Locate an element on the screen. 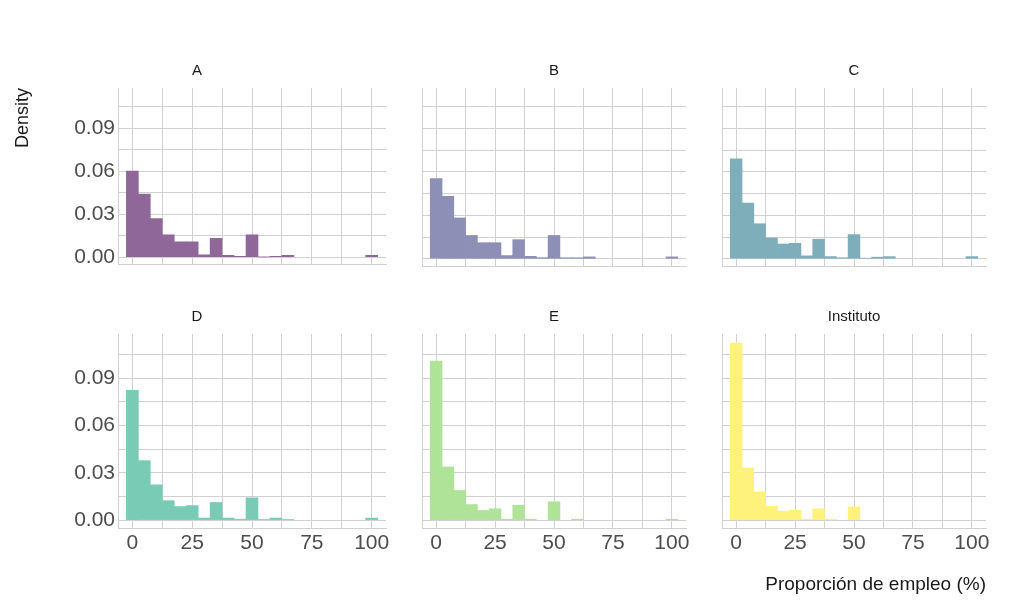 This screenshot has width=1013, height=608. chart-title: E is located at coordinates (554, 316).